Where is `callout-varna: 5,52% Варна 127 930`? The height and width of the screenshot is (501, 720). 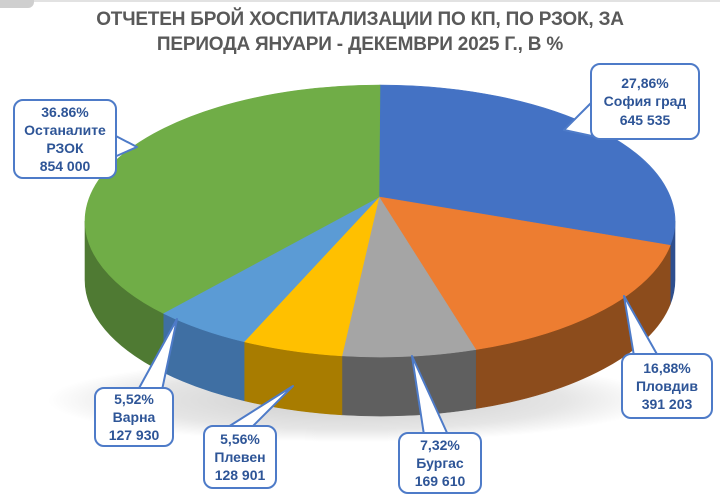
callout-varna: 5,52% Варна 127 930 is located at coordinates (134, 417).